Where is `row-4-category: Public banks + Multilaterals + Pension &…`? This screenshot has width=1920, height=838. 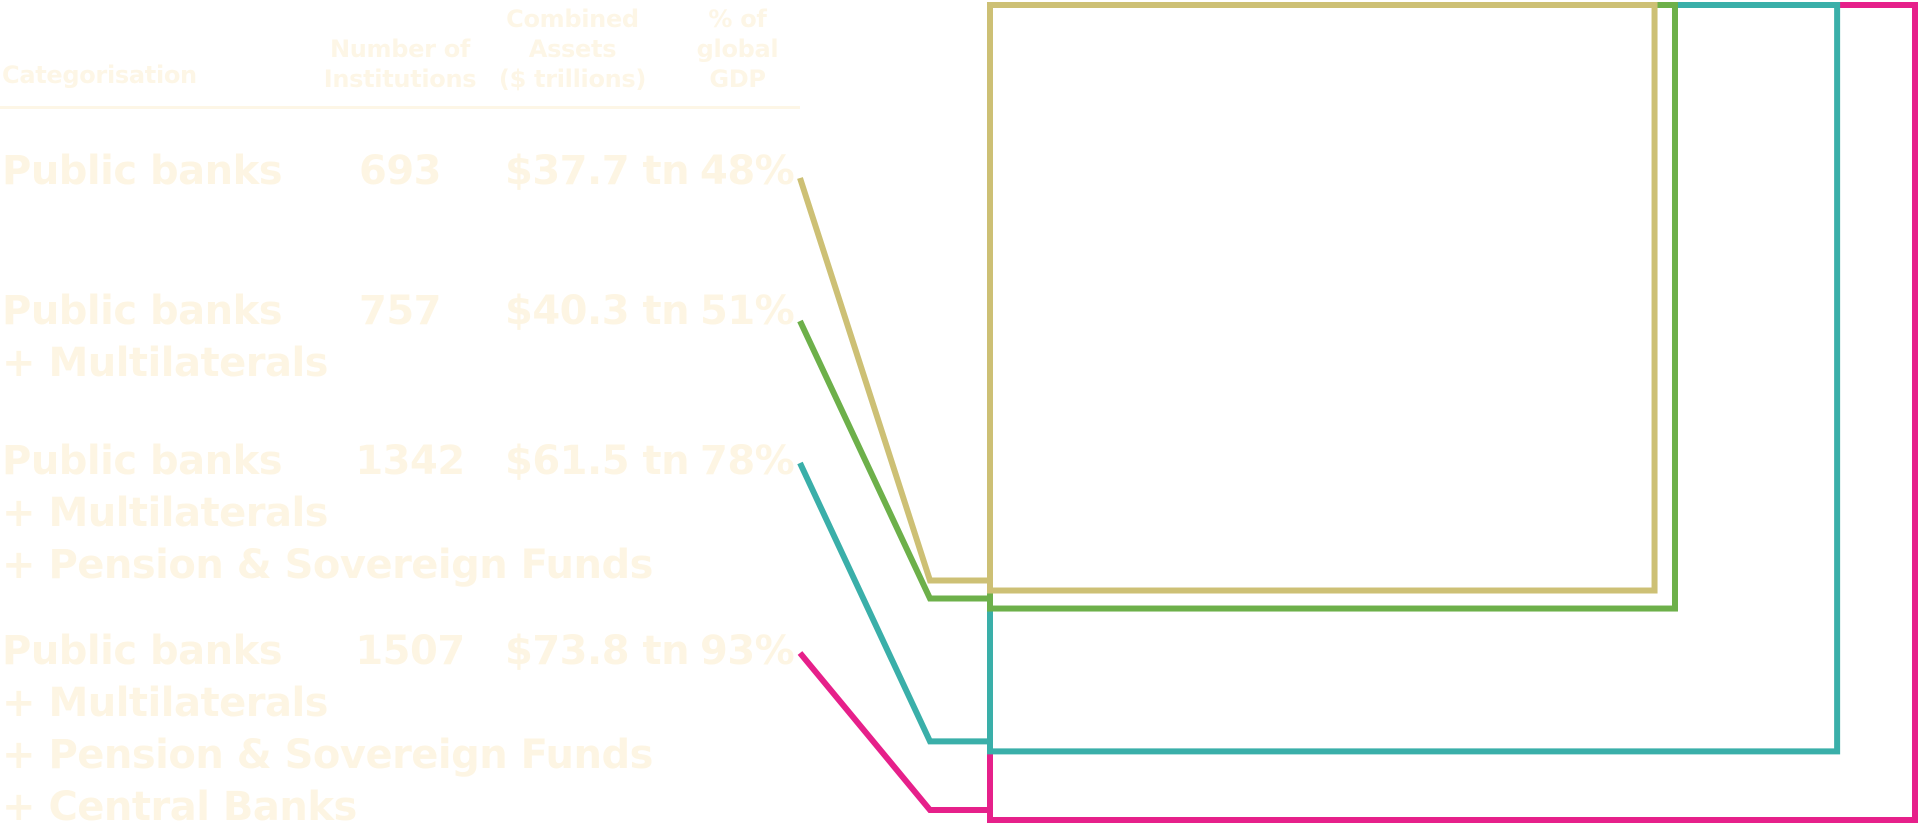
row-4-category: Public banks + Multilaterals + Pension &… is located at coordinates (327, 729).